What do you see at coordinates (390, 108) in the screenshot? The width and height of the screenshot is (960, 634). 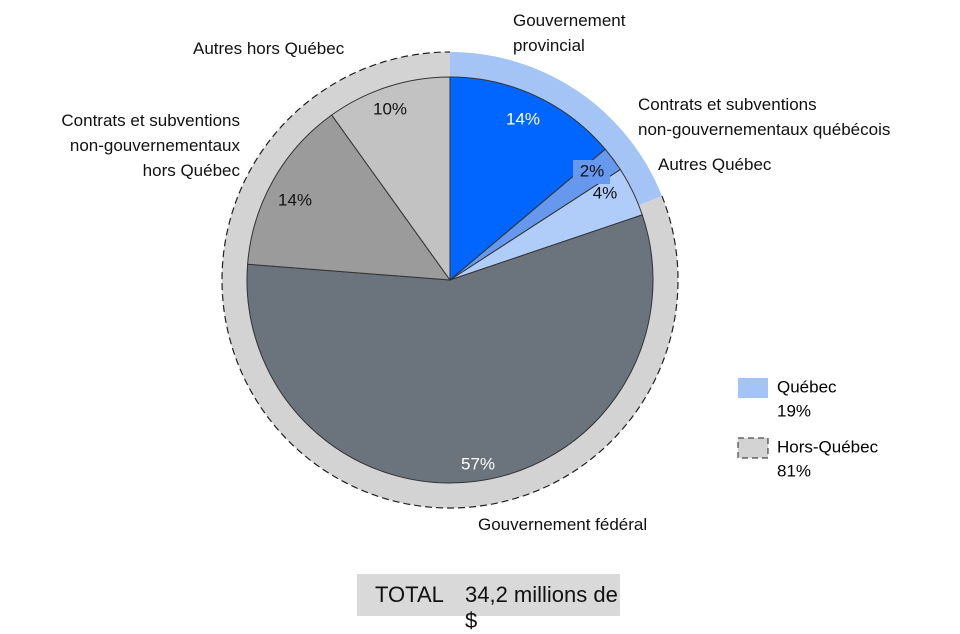 I see `value-label: 10%` at bounding box center [390, 108].